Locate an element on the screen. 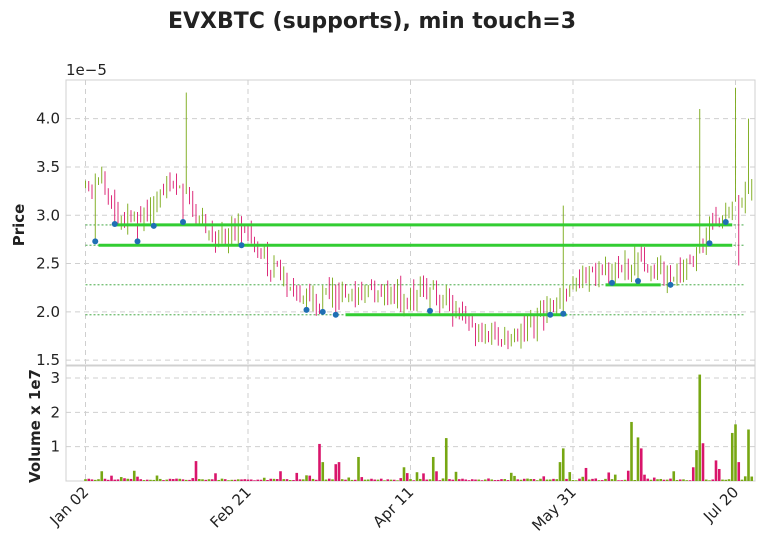  x-tick-label: Jan 02 is located at coordinates (69, 506).